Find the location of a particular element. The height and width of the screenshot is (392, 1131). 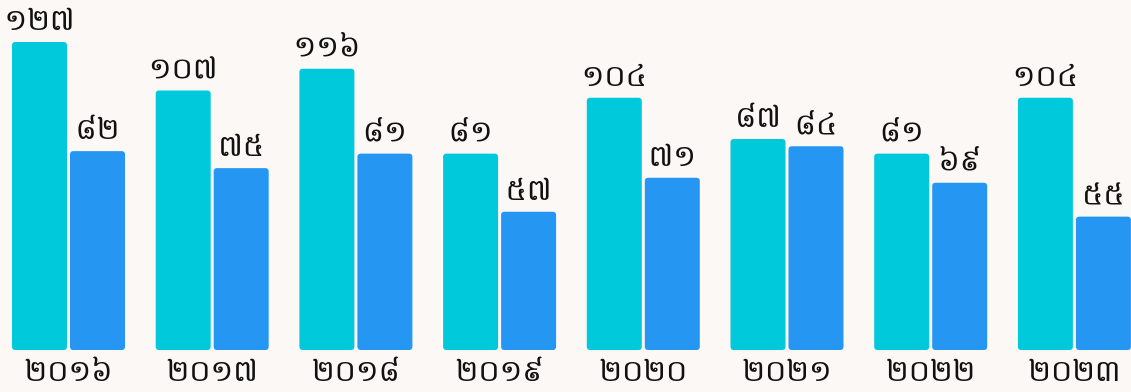

x-tick-label-4: ២០១៩ is located at coordinates (500, 371).